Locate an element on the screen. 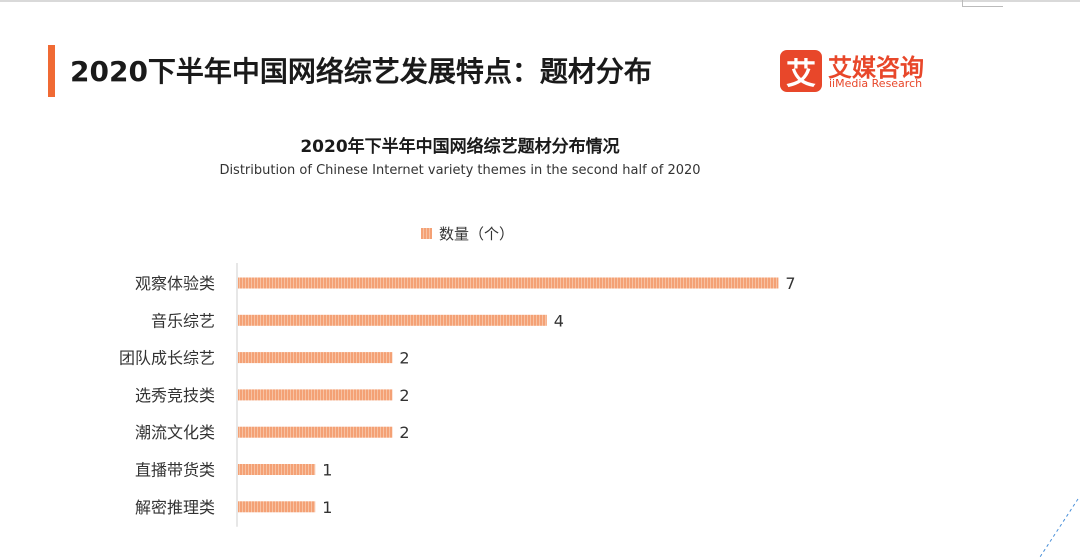  chart-legend: 数量（个） is located at coordinates (467, 233).